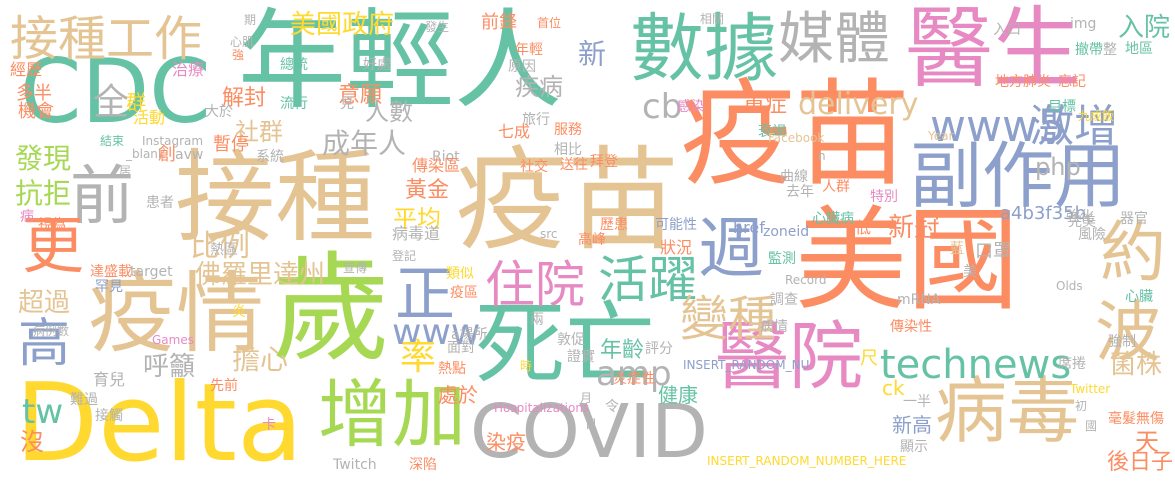 This screenshot has width=1175, height=482. What do you see at coordinates (36, 111) in the screenshot?
I see `cloud-word: 機會` at bounding box center [36, 111].